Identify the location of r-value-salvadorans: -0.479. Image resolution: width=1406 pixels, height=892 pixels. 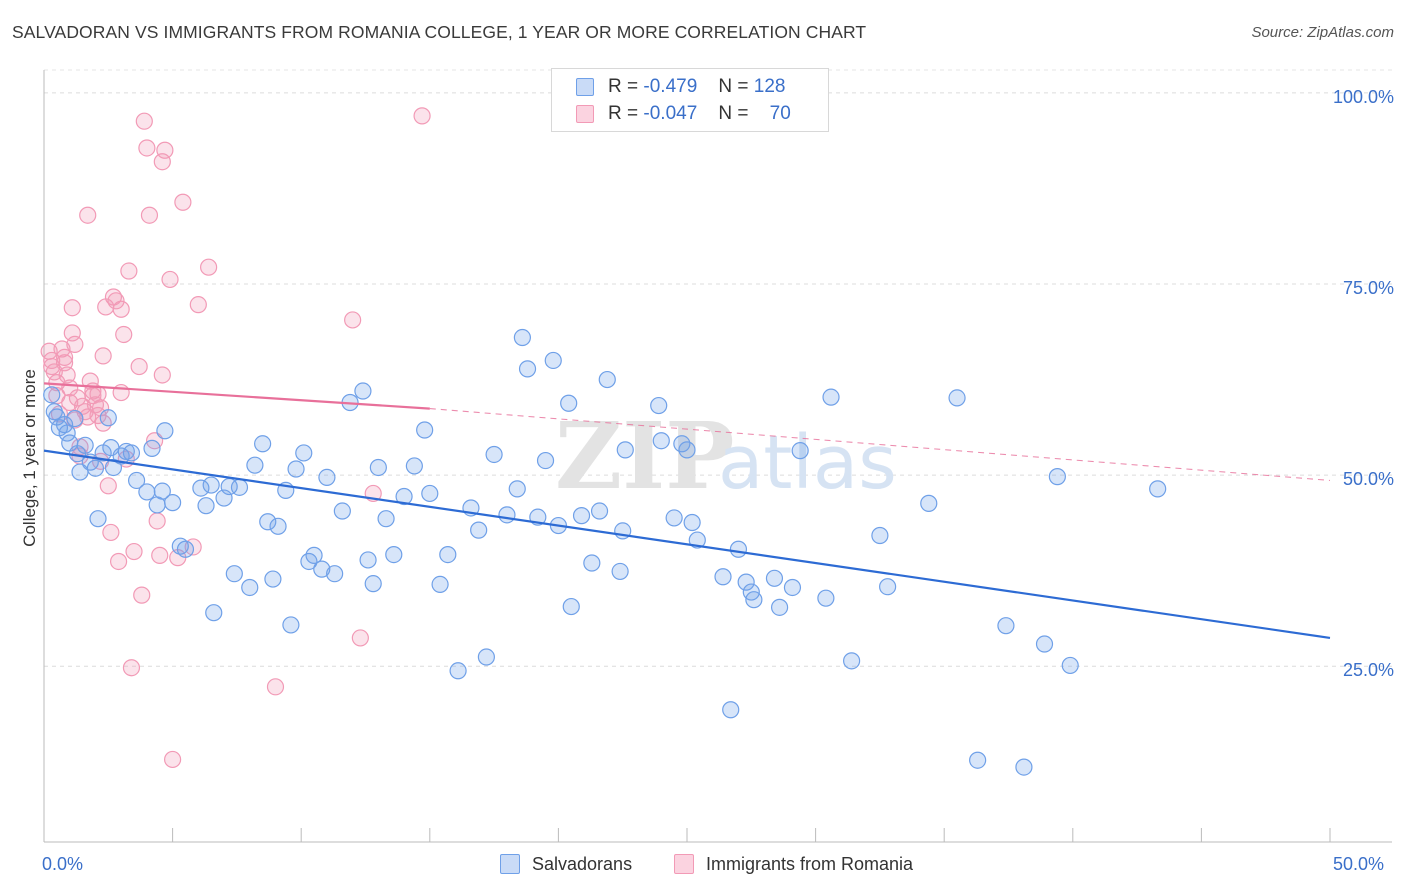
(670, 86).